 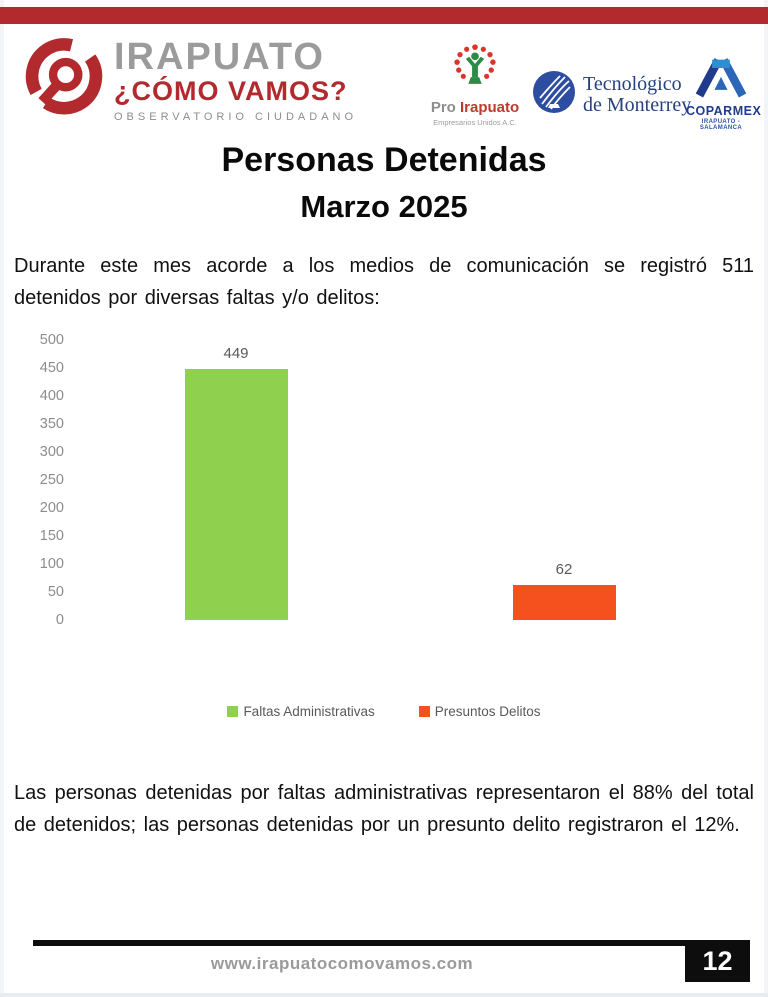 What do you see at coordinates (487, 711) in the screenshot?
I see `legend-label: Presuntos Delitos` at bounding box center [487, 711].